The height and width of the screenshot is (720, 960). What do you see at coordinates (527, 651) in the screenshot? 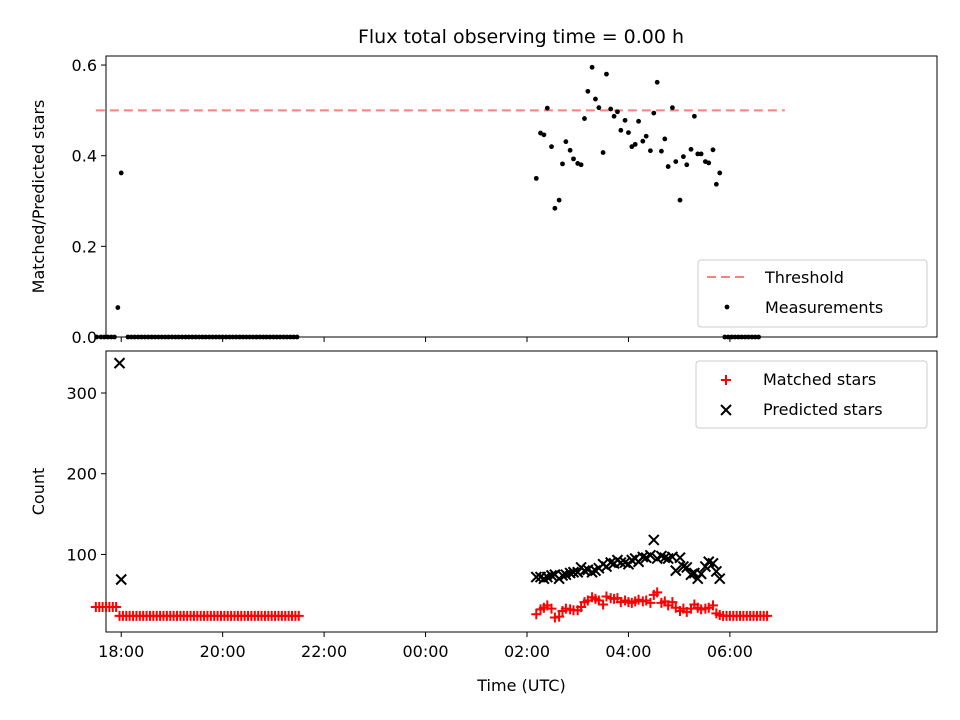
I see `x-tick-label: 02:00` at bounding box center [527, 651].